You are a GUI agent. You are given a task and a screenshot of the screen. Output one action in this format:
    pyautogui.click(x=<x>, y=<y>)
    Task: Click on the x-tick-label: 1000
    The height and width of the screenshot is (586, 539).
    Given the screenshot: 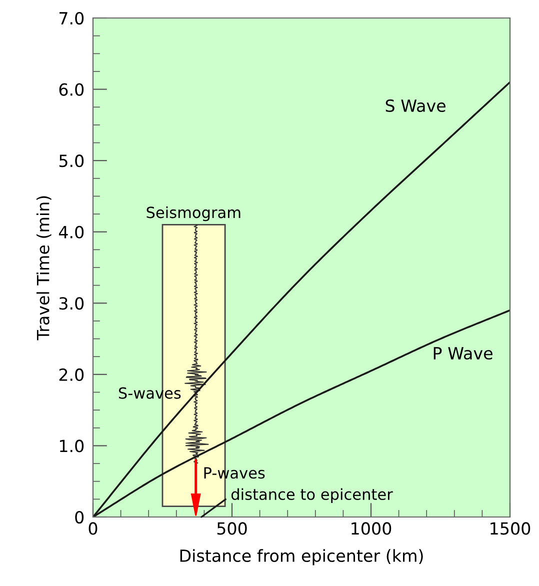 What is the action you would take?
    pyautogui.click(x=372, y=528)
    